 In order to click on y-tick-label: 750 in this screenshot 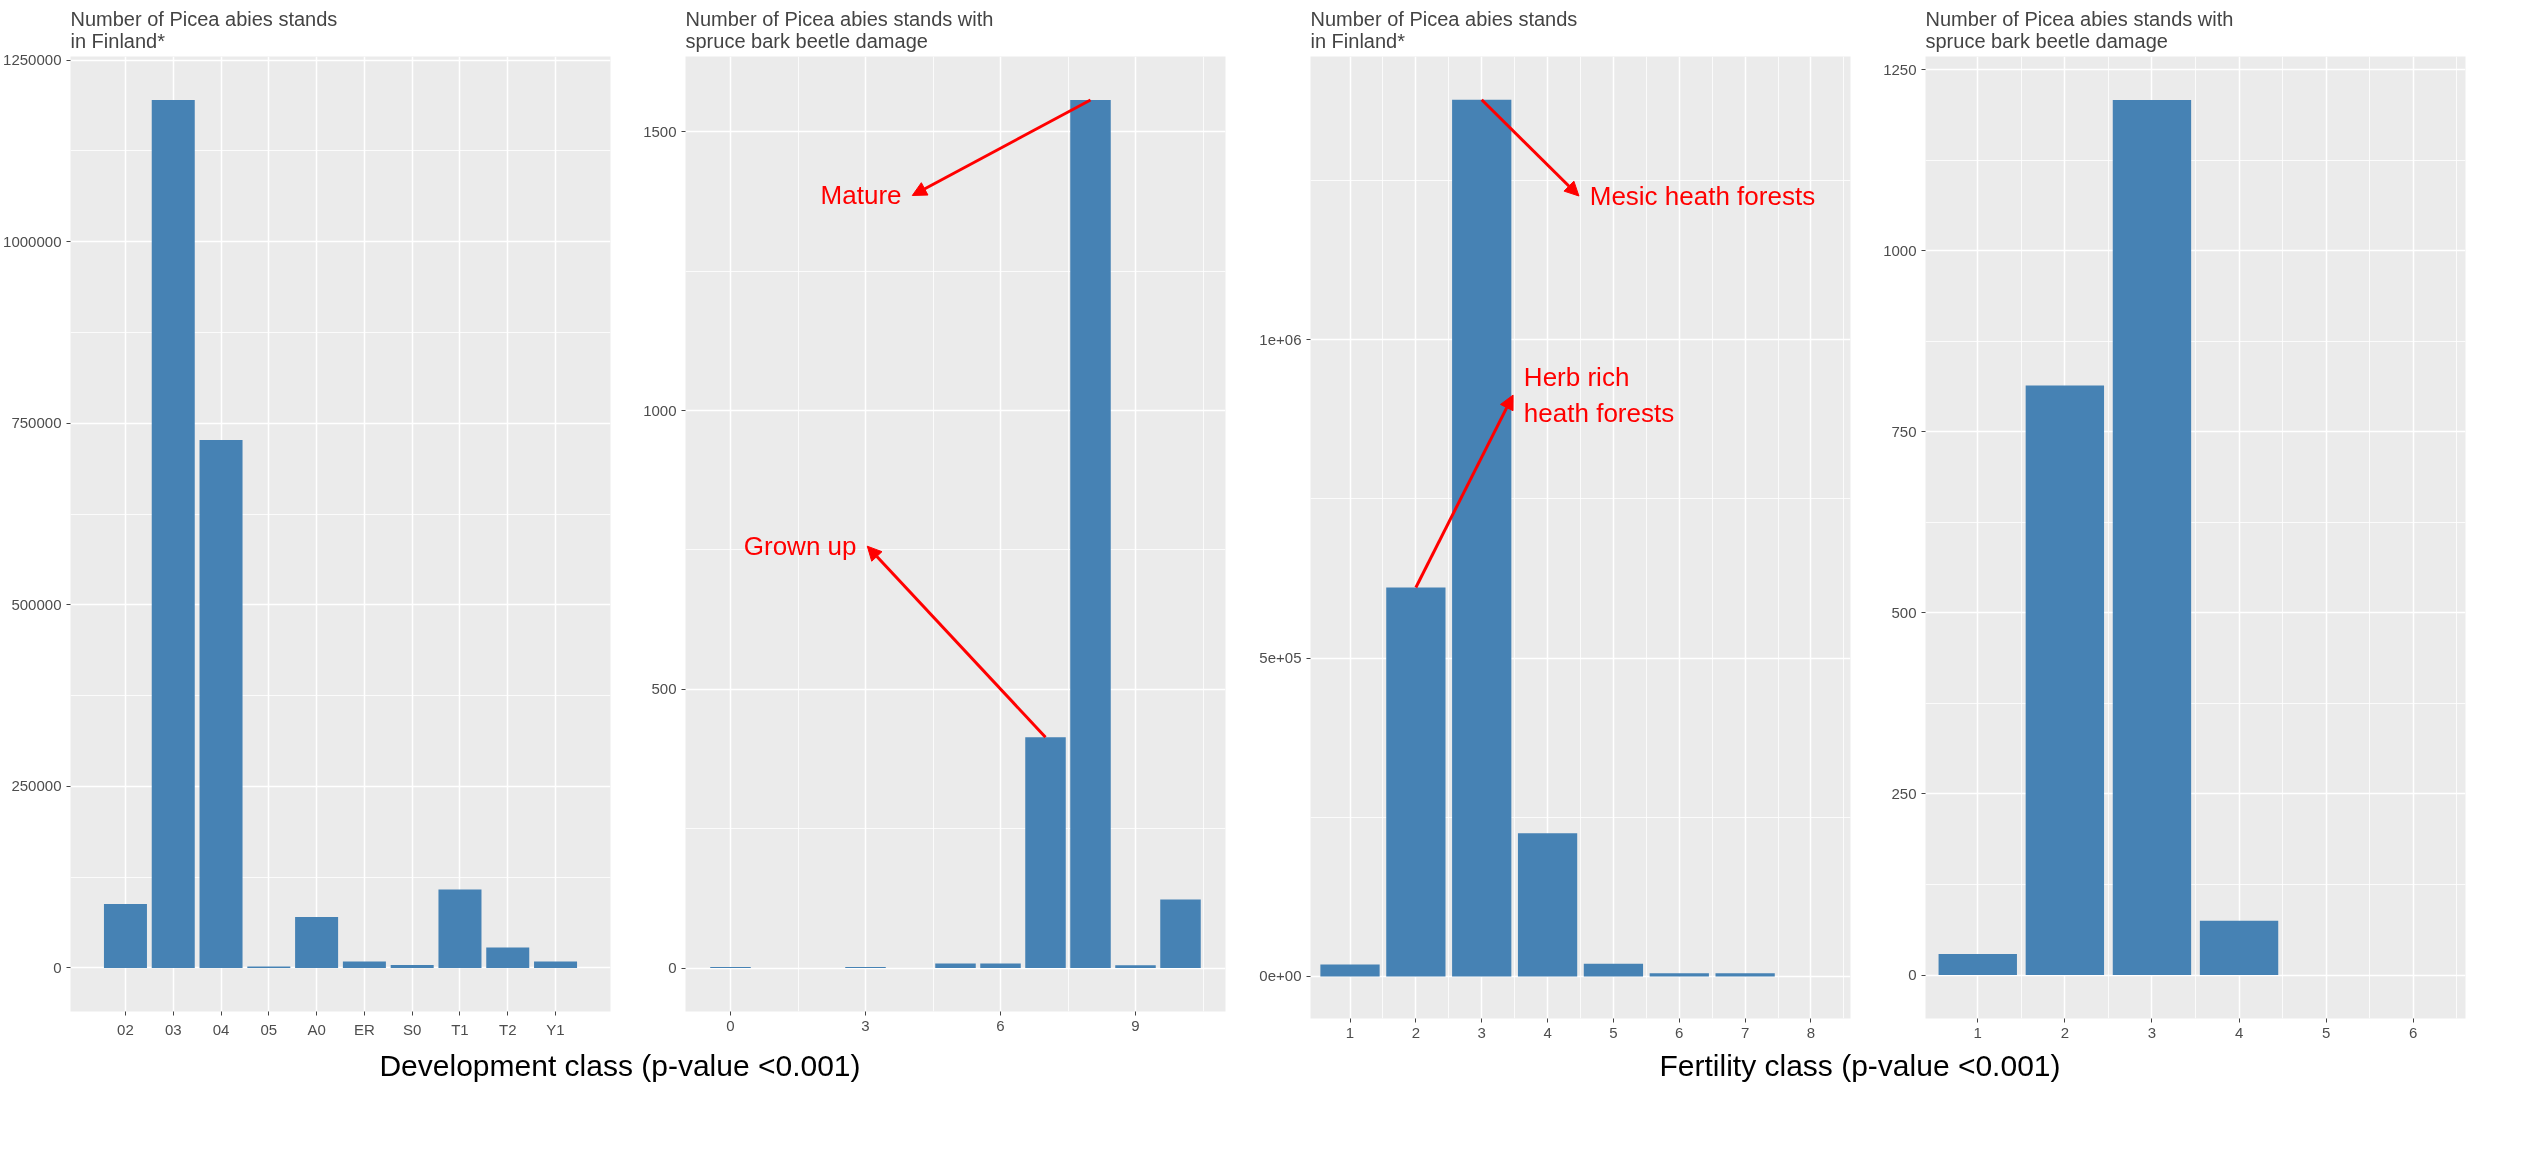, I will do `click(1904, 431)`.